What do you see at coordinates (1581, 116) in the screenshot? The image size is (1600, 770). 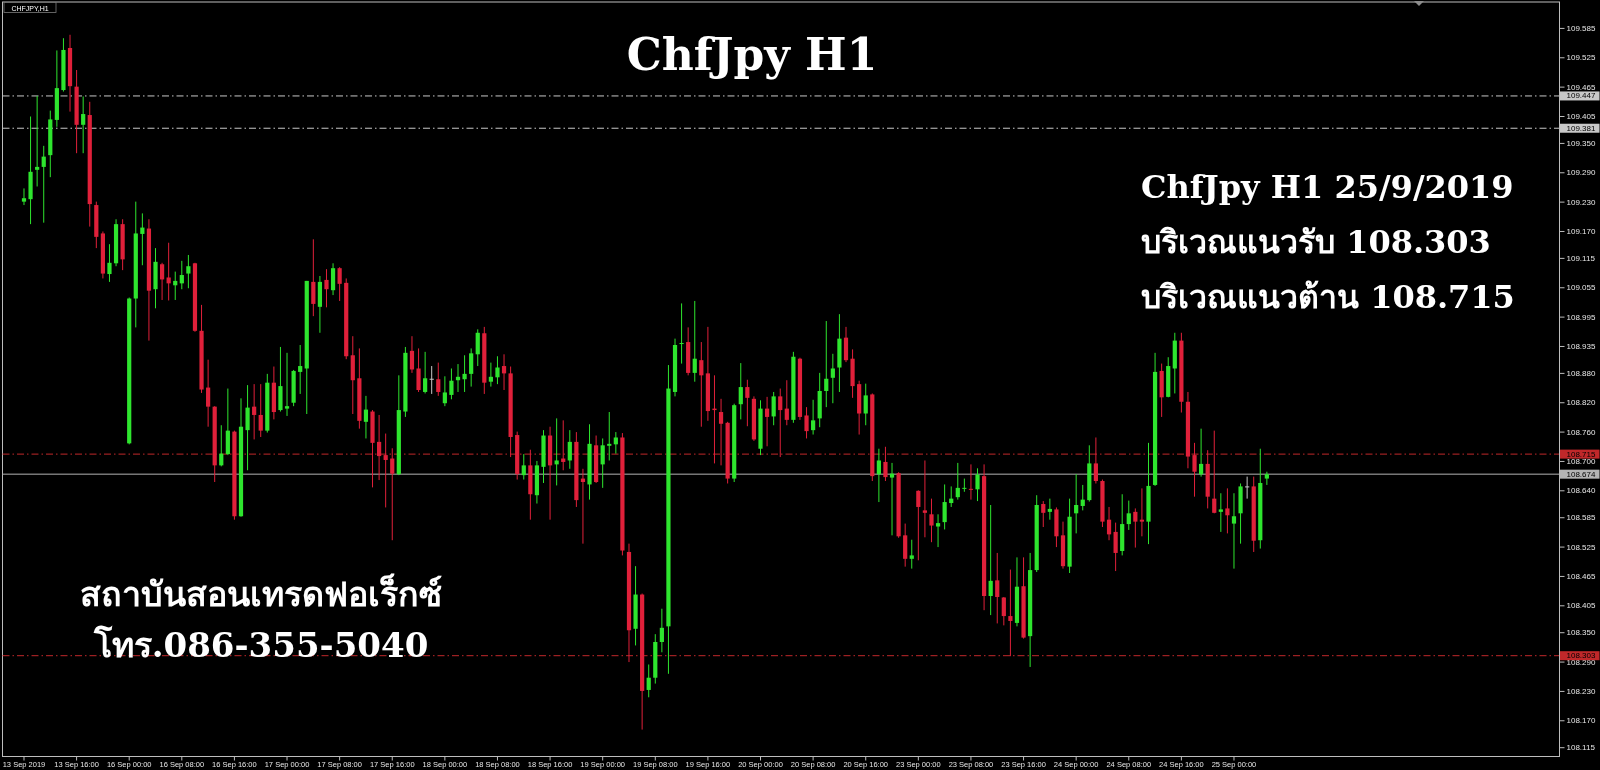 I see `y-tick-label: 109.405` at bounding box center [1581, 116].